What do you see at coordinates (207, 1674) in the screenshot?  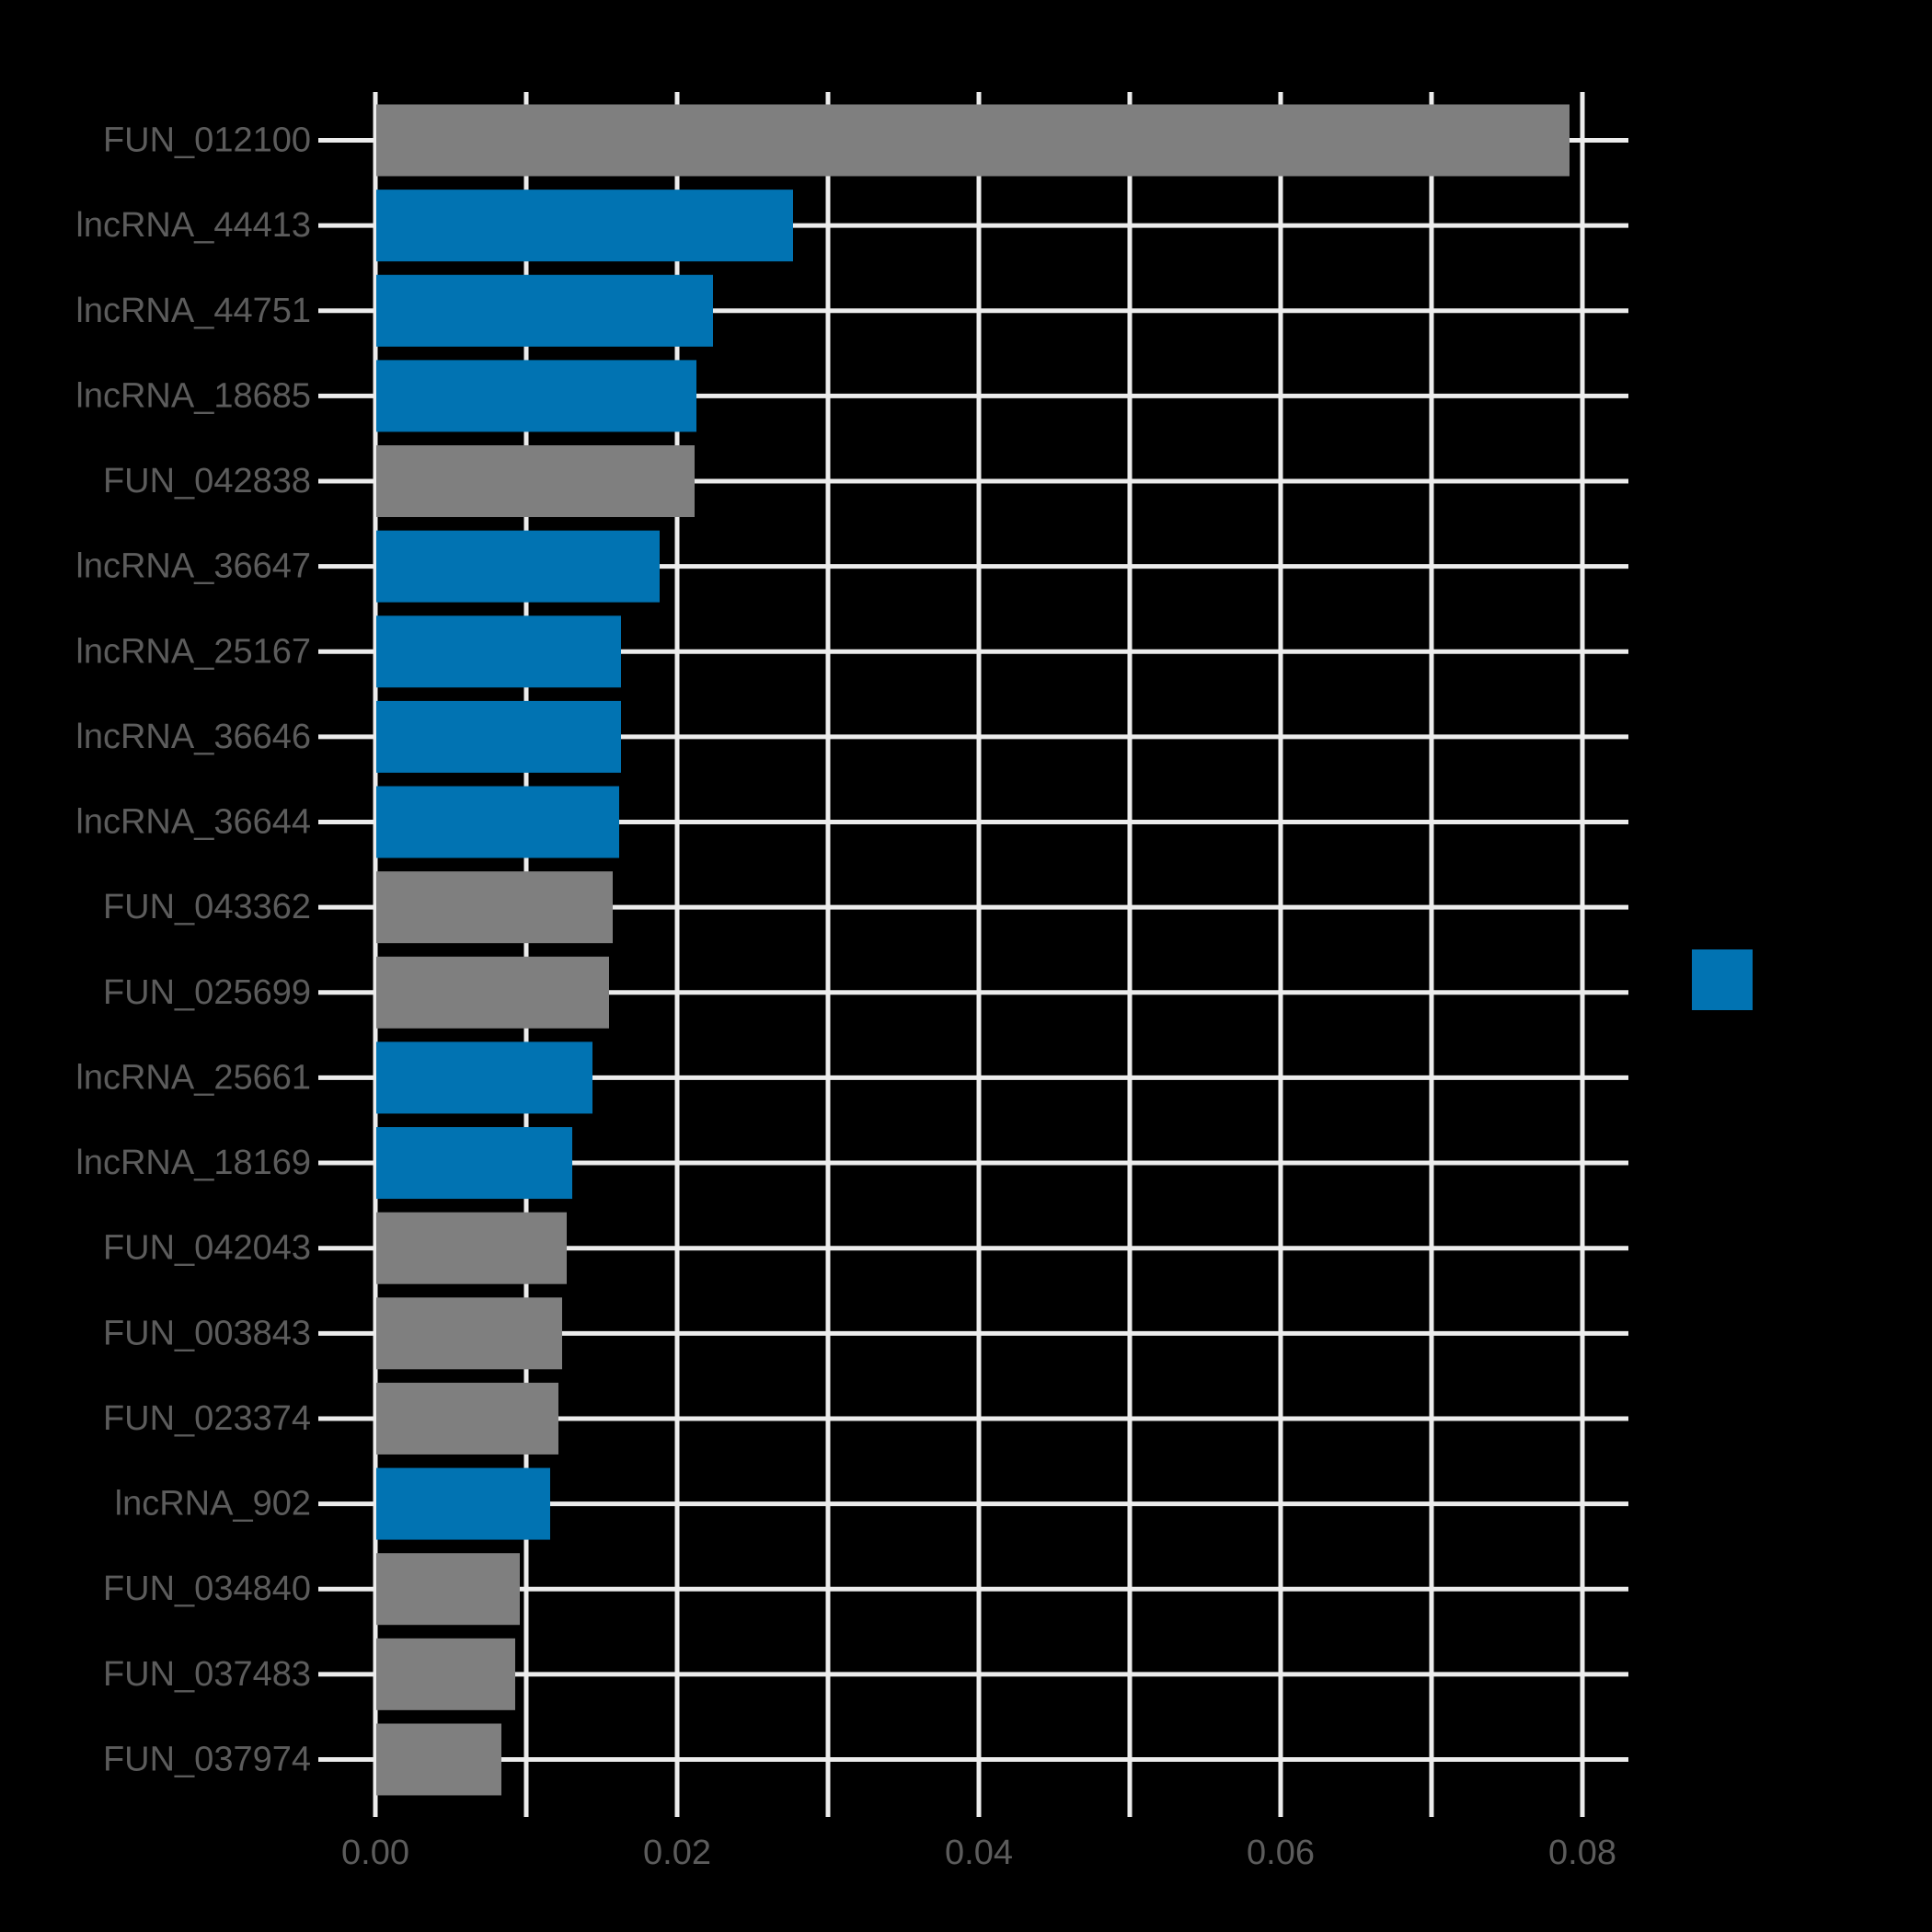 I see `y-tick-label: FUN_037483` at bounding box center [207, 1674].